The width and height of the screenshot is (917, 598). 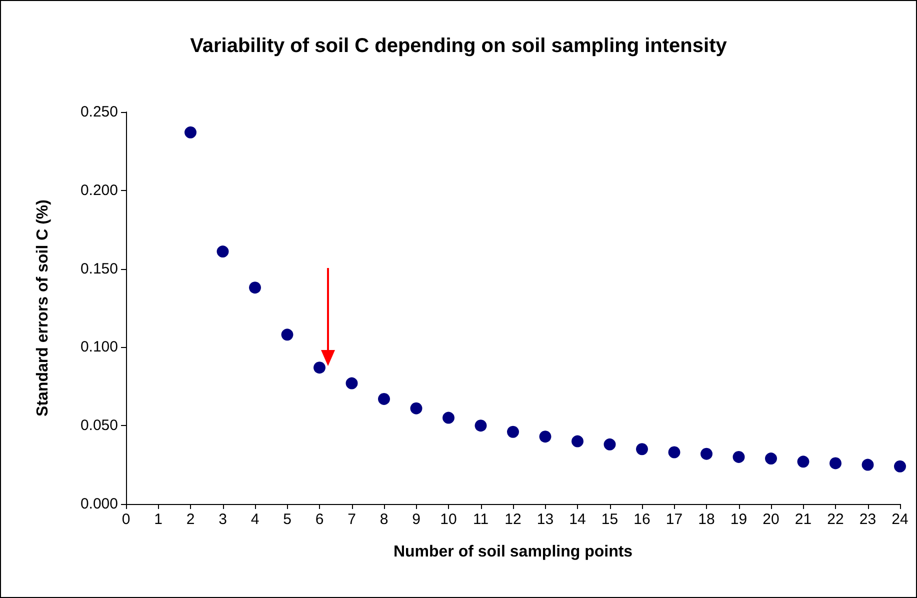 What do you see at coordinates (609, 519) in the screenshot?
I see `x-tick-label: 15` at bounding box center [609, 519].